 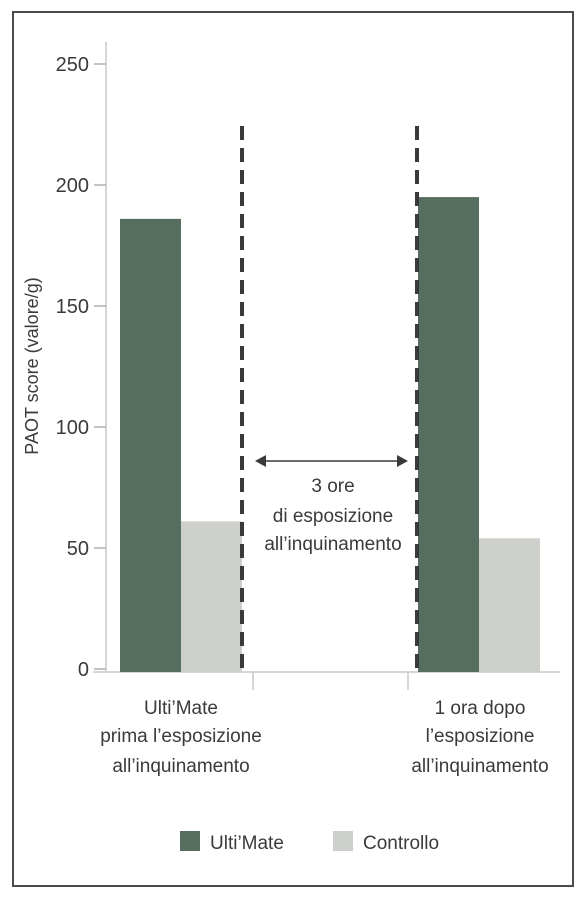 I want to click on y-tick-label: 200, so click(x=72, y=186).